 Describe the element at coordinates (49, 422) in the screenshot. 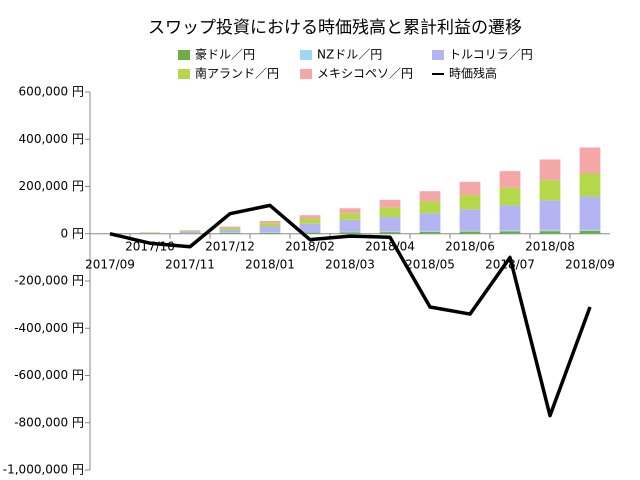

I see `y-tick-label: -800,000 円` at that location.